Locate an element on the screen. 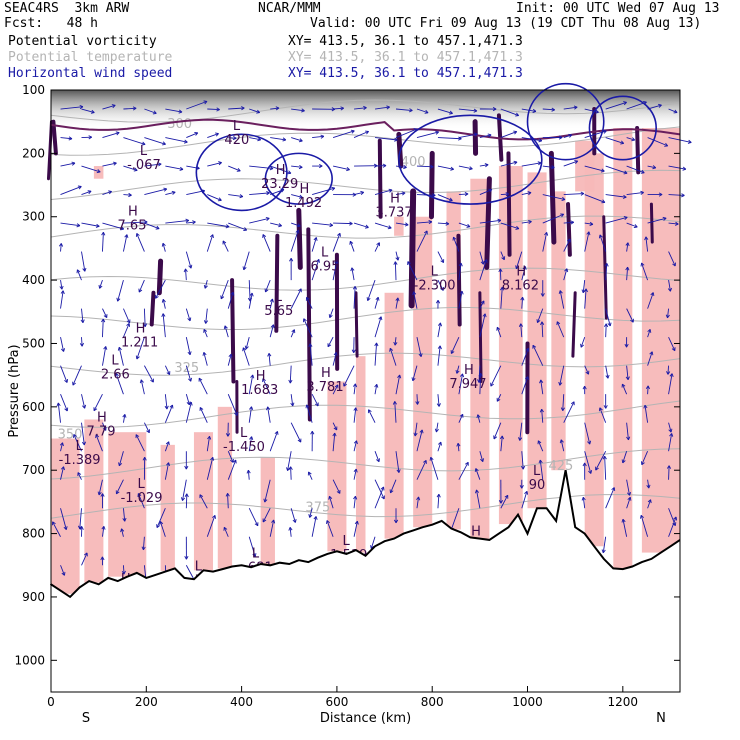  extremum-value-8: 8.162 is located at coordinates (520, 286).